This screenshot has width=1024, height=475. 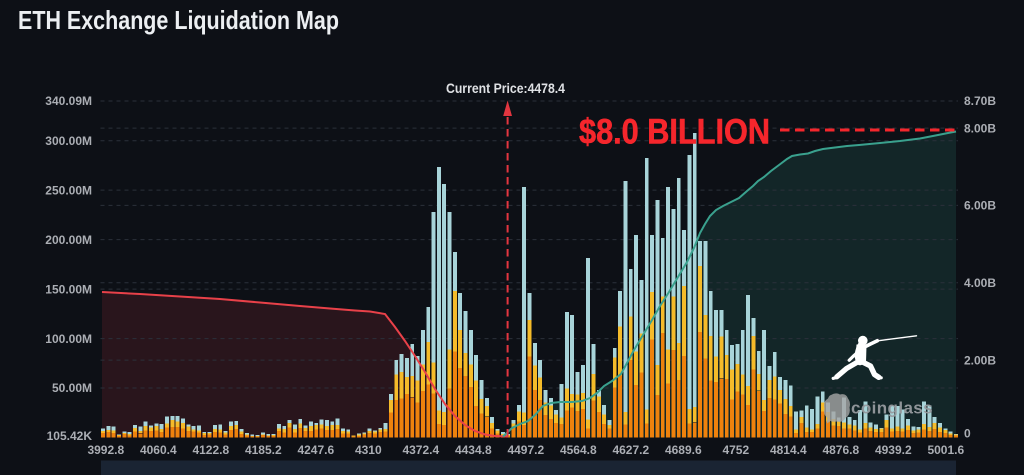 I want to click on svg-text: 8.00B, so click(x=980, y=128).